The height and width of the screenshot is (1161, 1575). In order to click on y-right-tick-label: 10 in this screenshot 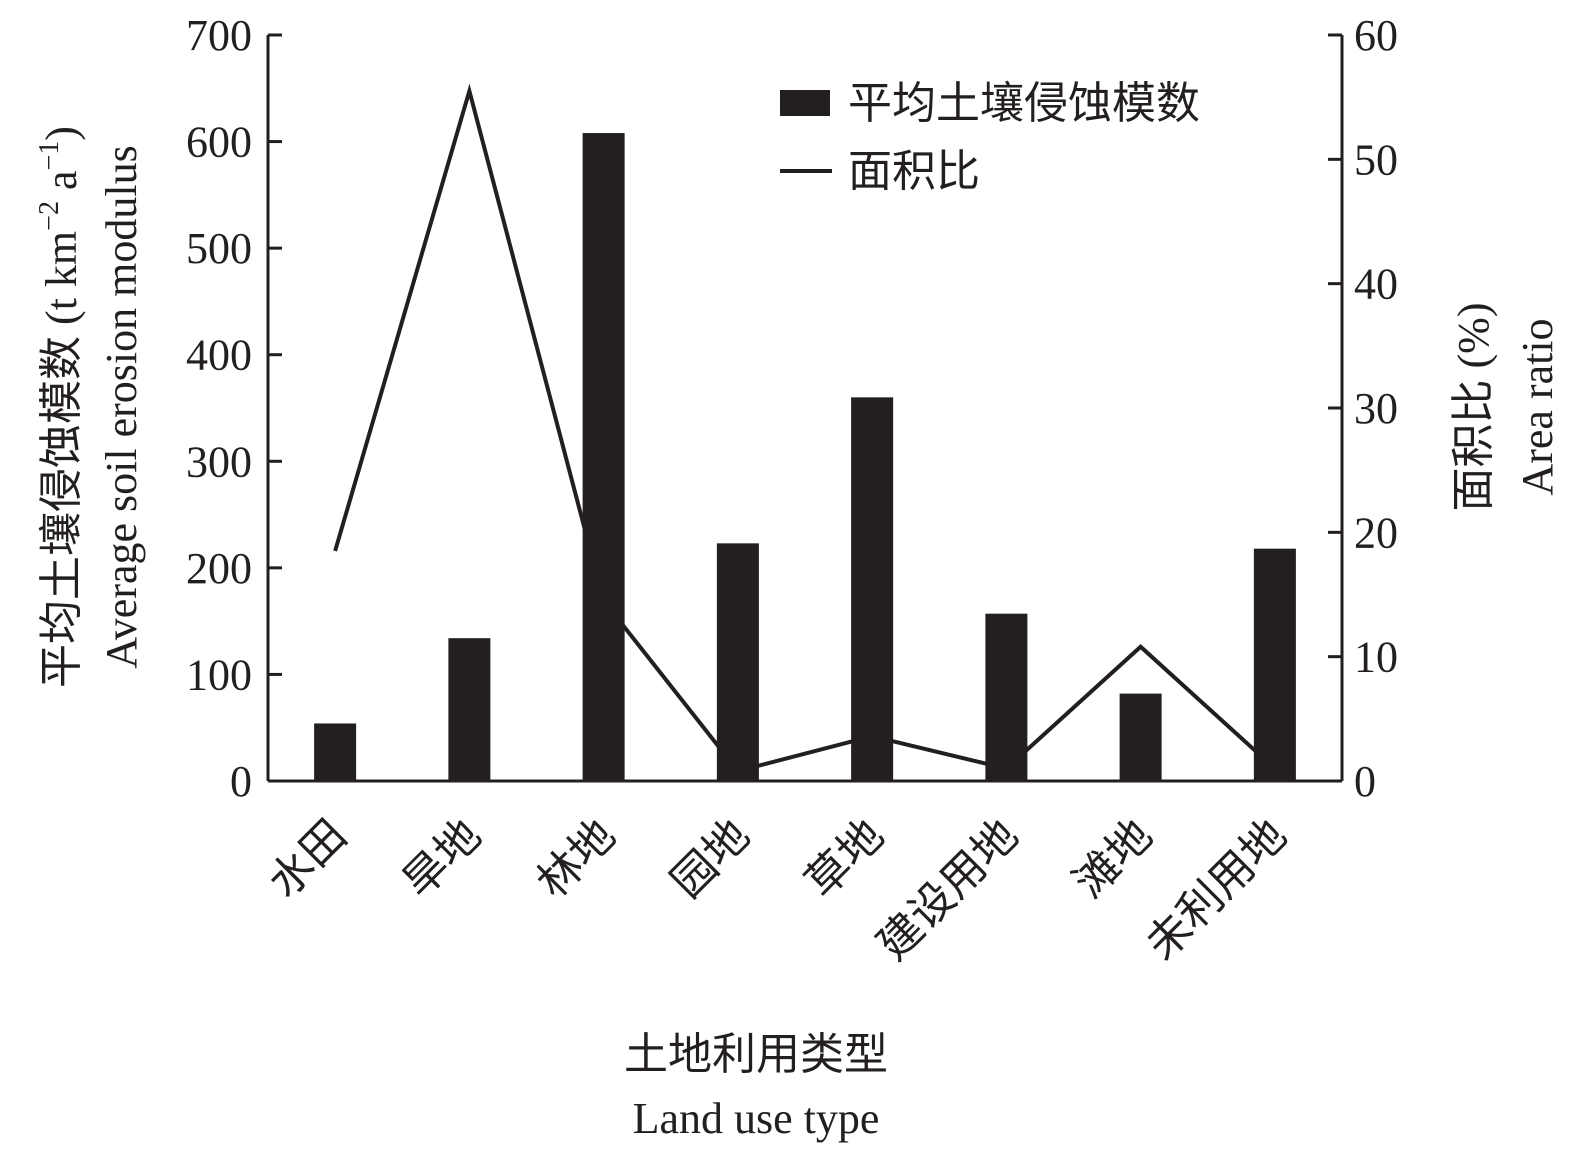, I will do `click(1376, 657)`.